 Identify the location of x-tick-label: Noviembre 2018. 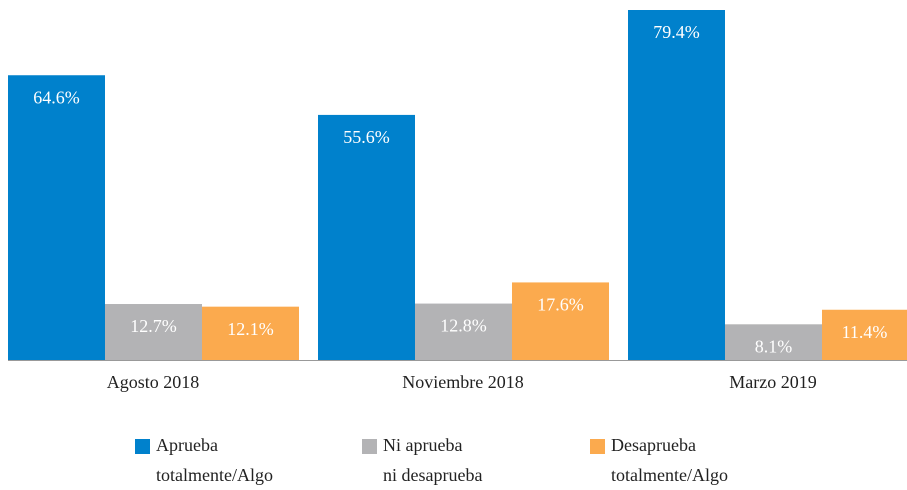
(462, 382).